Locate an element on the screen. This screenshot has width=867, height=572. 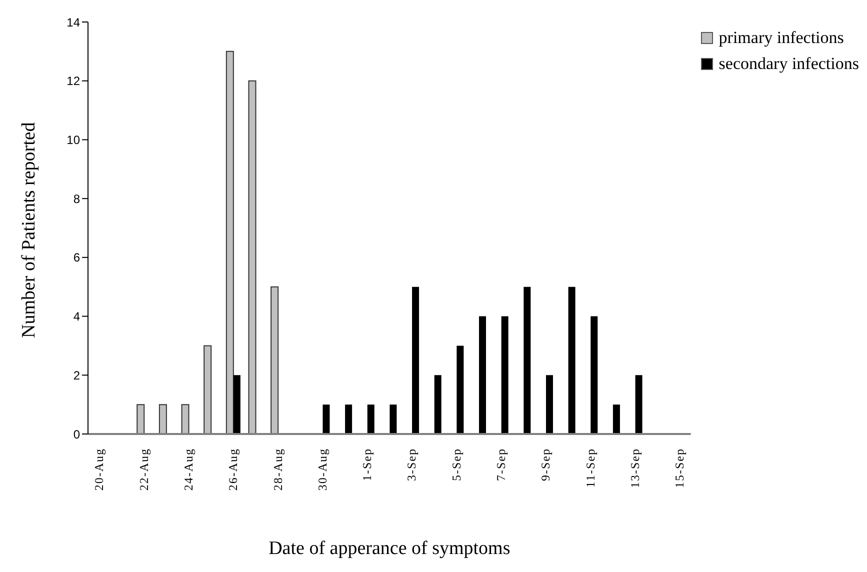
y-tick-label: 12 is located at coordinates (73, 81).